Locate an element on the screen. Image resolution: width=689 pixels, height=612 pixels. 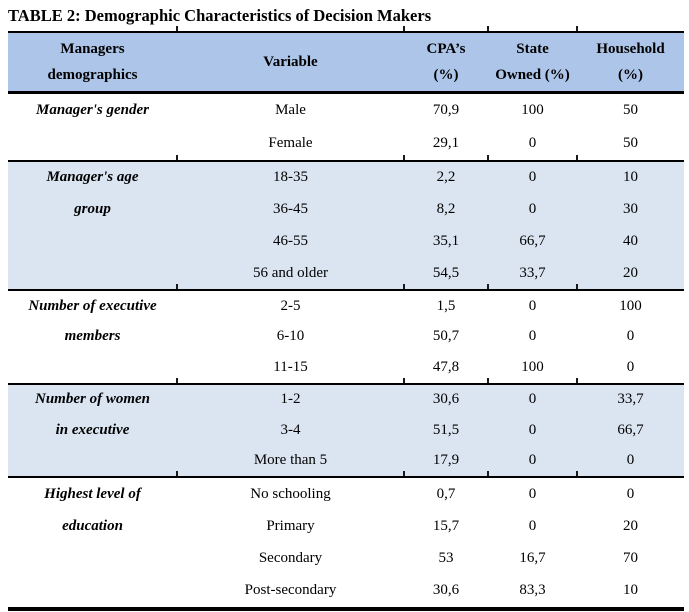
section-label-text: members is located at coordinates (92, 336).